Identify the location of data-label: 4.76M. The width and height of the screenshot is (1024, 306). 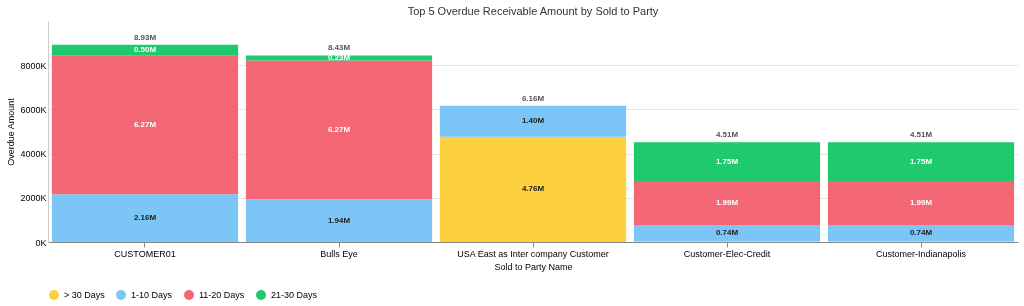
(533, 189).